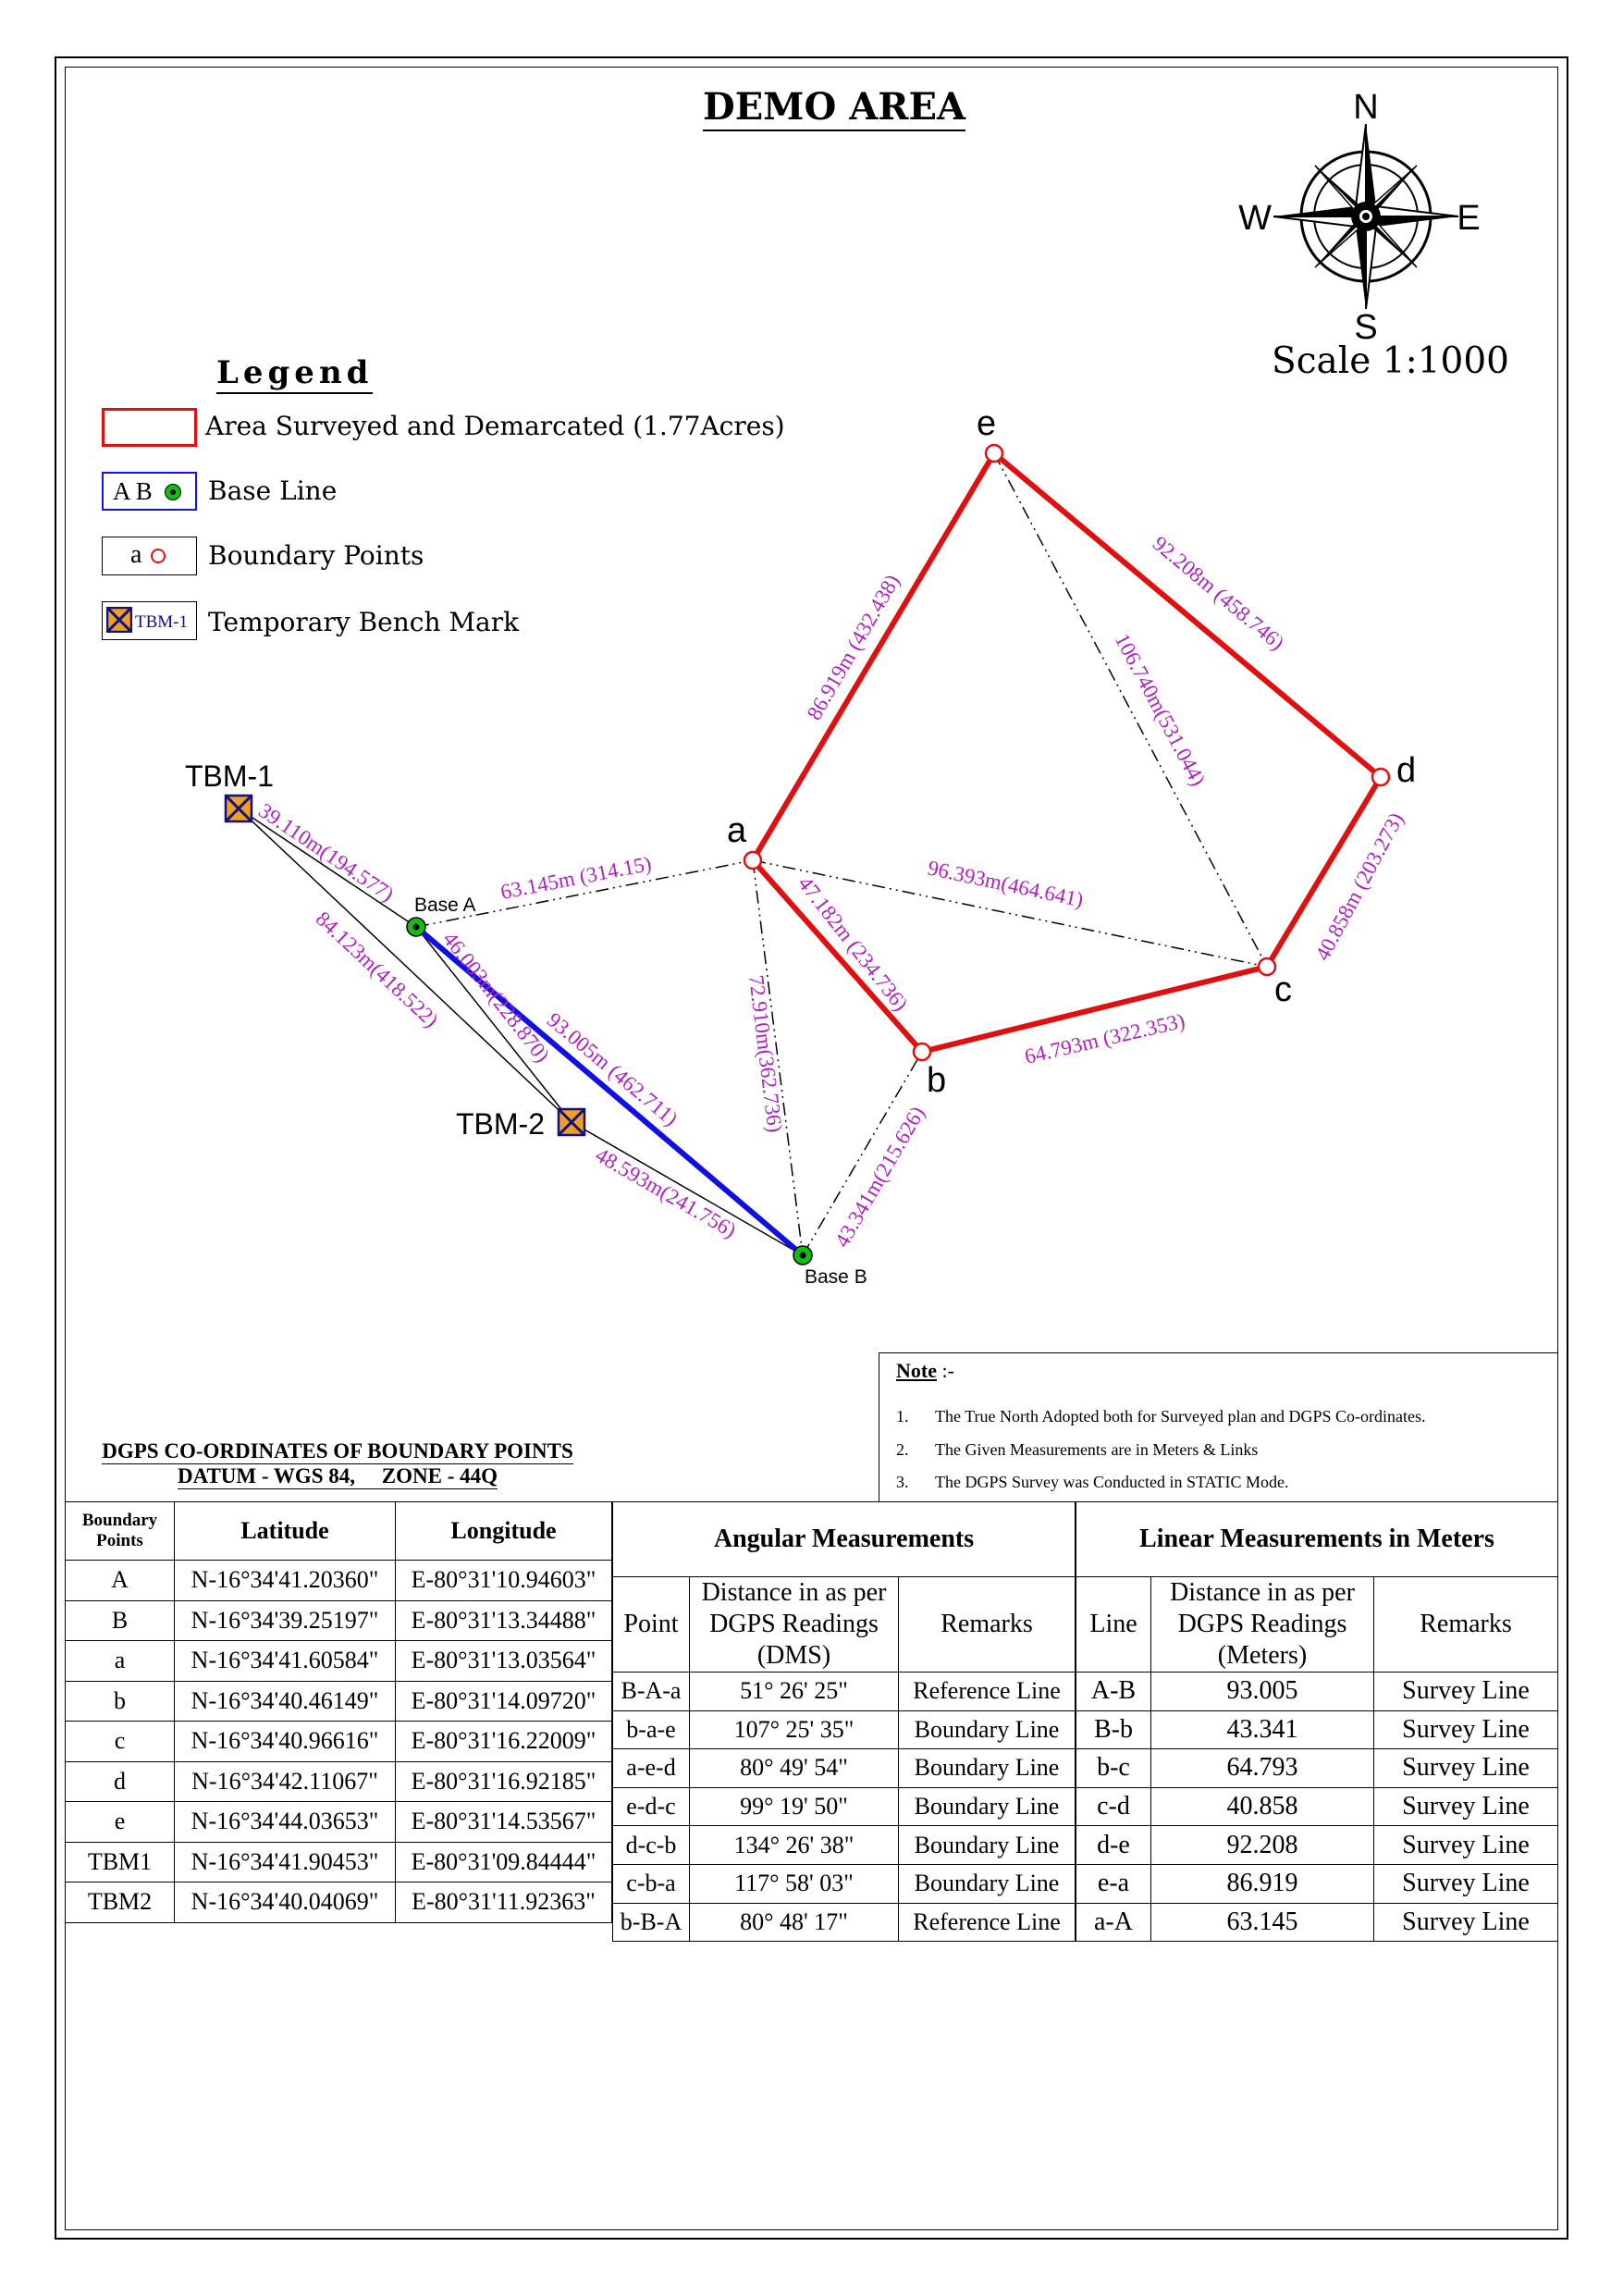 The height and width of the screenshot is (2296, 1623). I want to click on compass-s-label: S, so click(1365, 327).